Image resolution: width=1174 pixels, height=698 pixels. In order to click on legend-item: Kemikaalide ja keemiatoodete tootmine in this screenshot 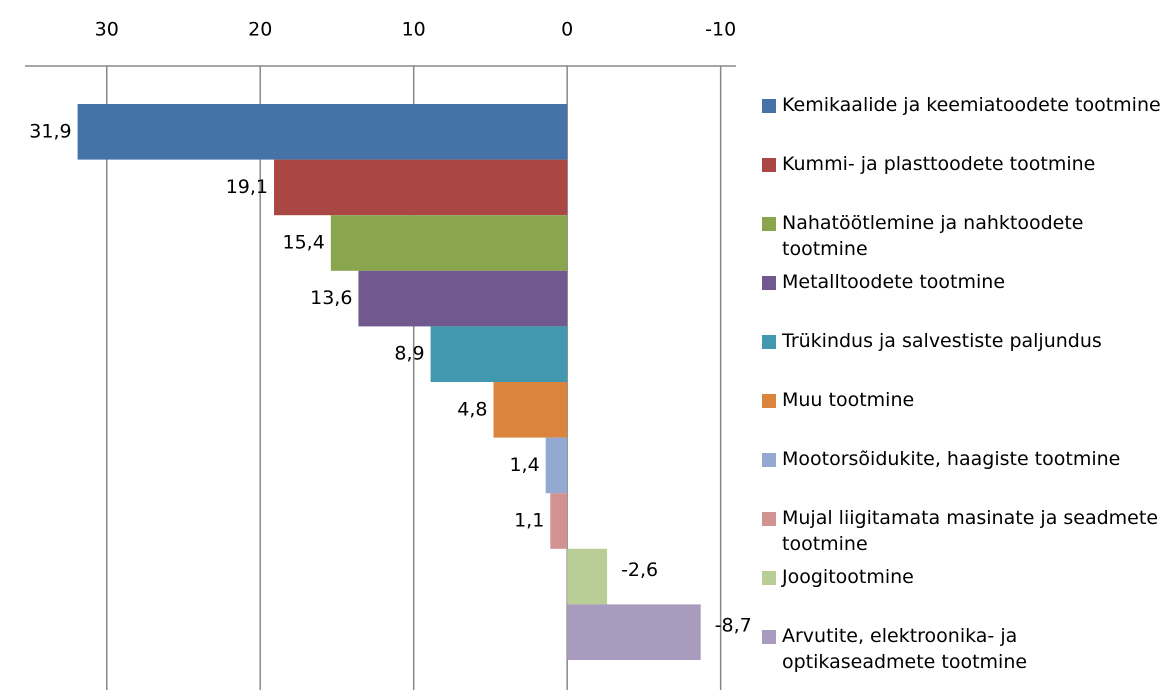, I will do `click(968, 121)`.